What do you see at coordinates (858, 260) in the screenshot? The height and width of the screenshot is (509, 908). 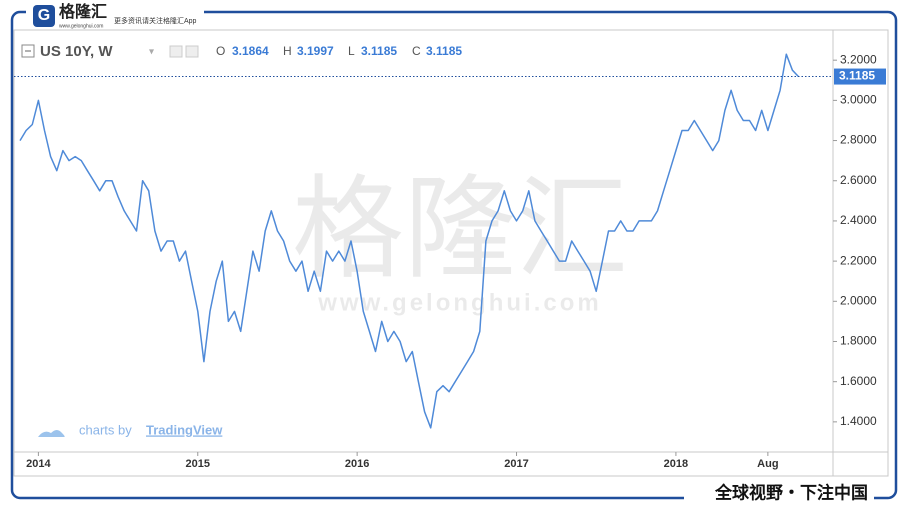 I see `y-tick-label: 2.2000` at bounding box center [858, 260].